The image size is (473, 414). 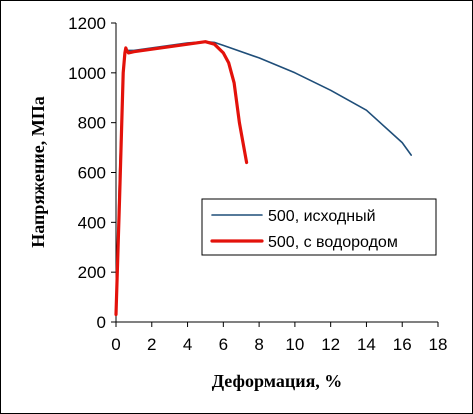 What do you see at coordinates (277, 381) in the screenshot?
I see `x-axis-title: Деформация, %` at bounding box center [277, 381].